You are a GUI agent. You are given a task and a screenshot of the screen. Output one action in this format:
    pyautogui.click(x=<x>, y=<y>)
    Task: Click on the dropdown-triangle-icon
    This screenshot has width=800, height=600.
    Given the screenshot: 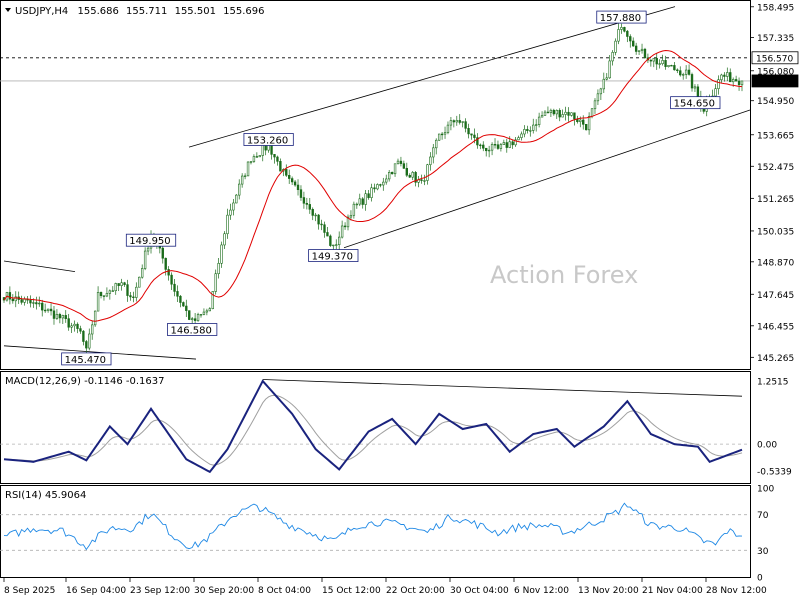 What is the action you would take?
    pyautogui.click(x=8, y=10)
    